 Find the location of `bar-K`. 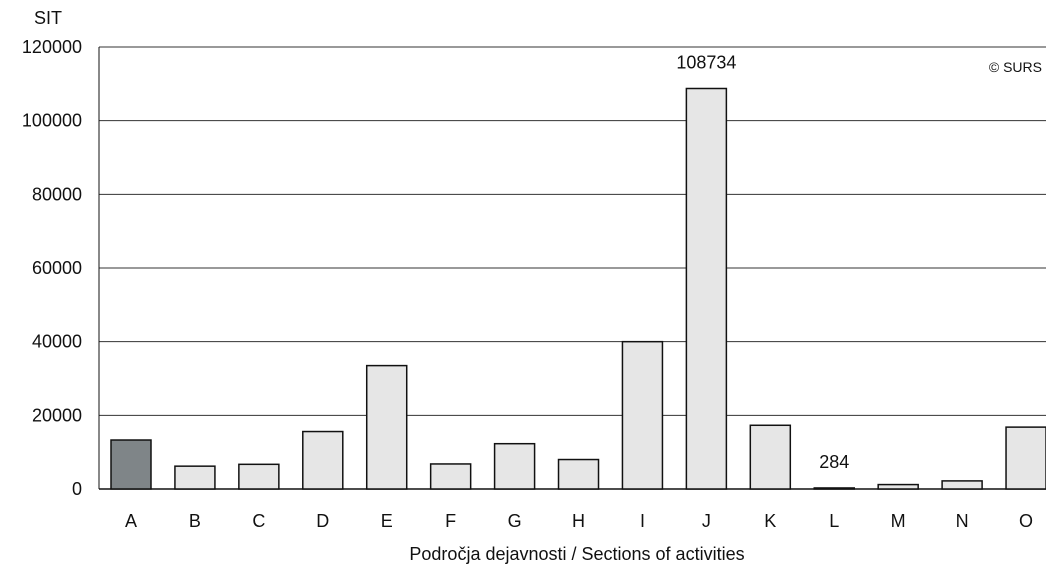

bar-K is located at coordinates (770, 457).